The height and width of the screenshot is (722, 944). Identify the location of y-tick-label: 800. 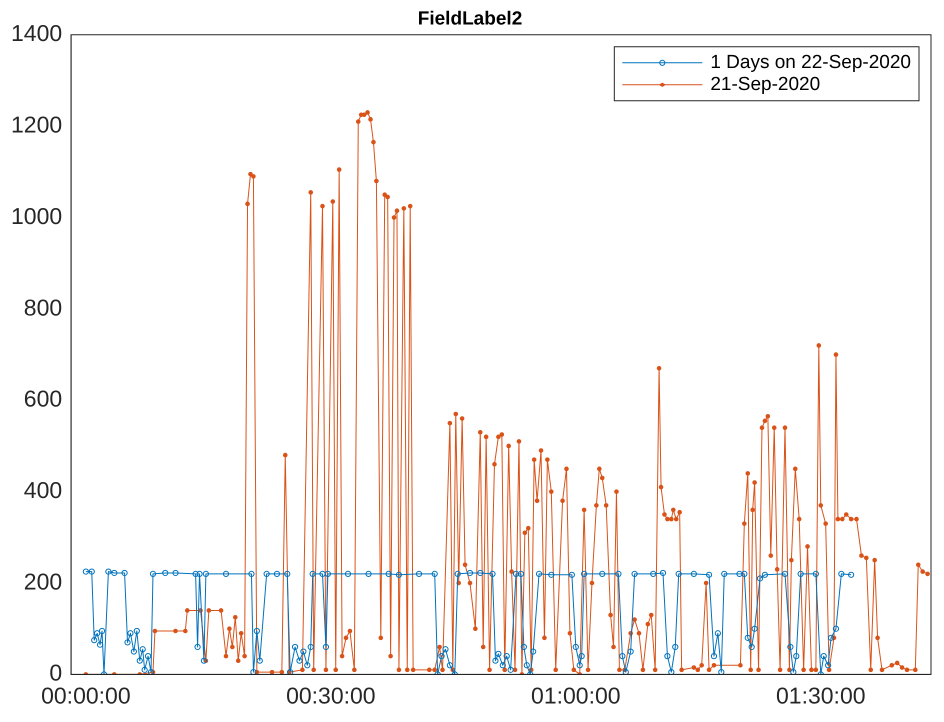
(43, 307).